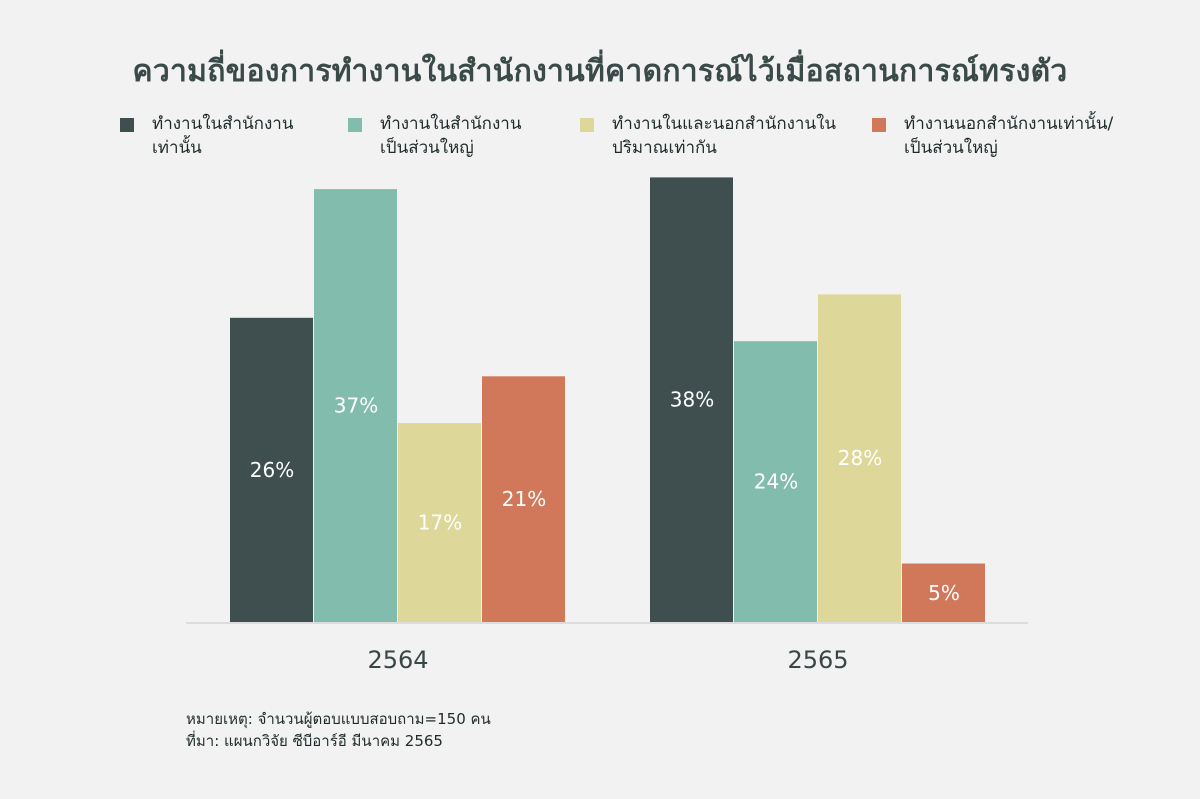 Image resolution: width=1200 pixels, height=799 pixels. I want to click on legend-item-office-mostly: ทำงานในสำนักงาน เป็นส่วนใหญ่, so click(434, 136).